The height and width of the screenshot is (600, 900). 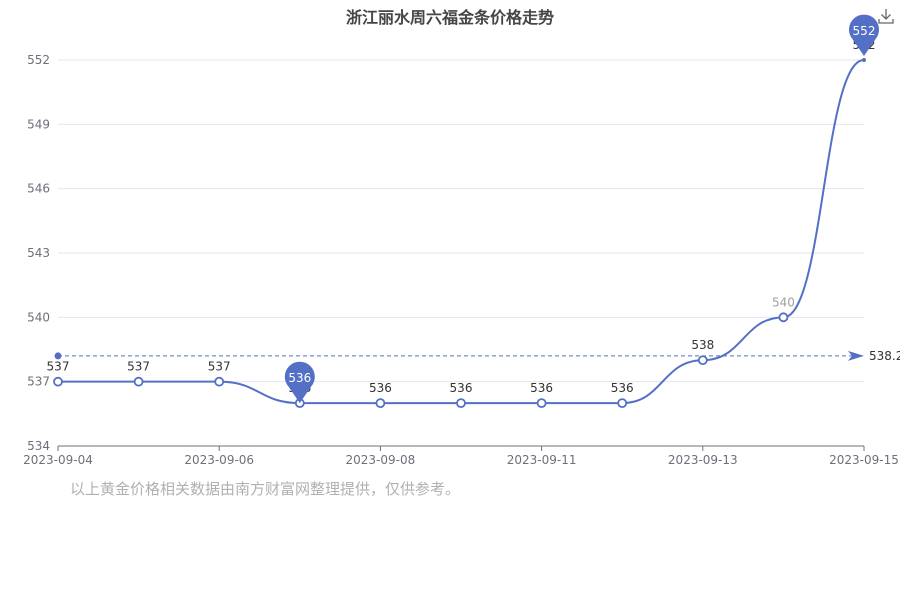 What do you see at coordinates (884, 356) in the screenshot?
I see `average-line-label: 538.2` at bounding box center [884, 356].